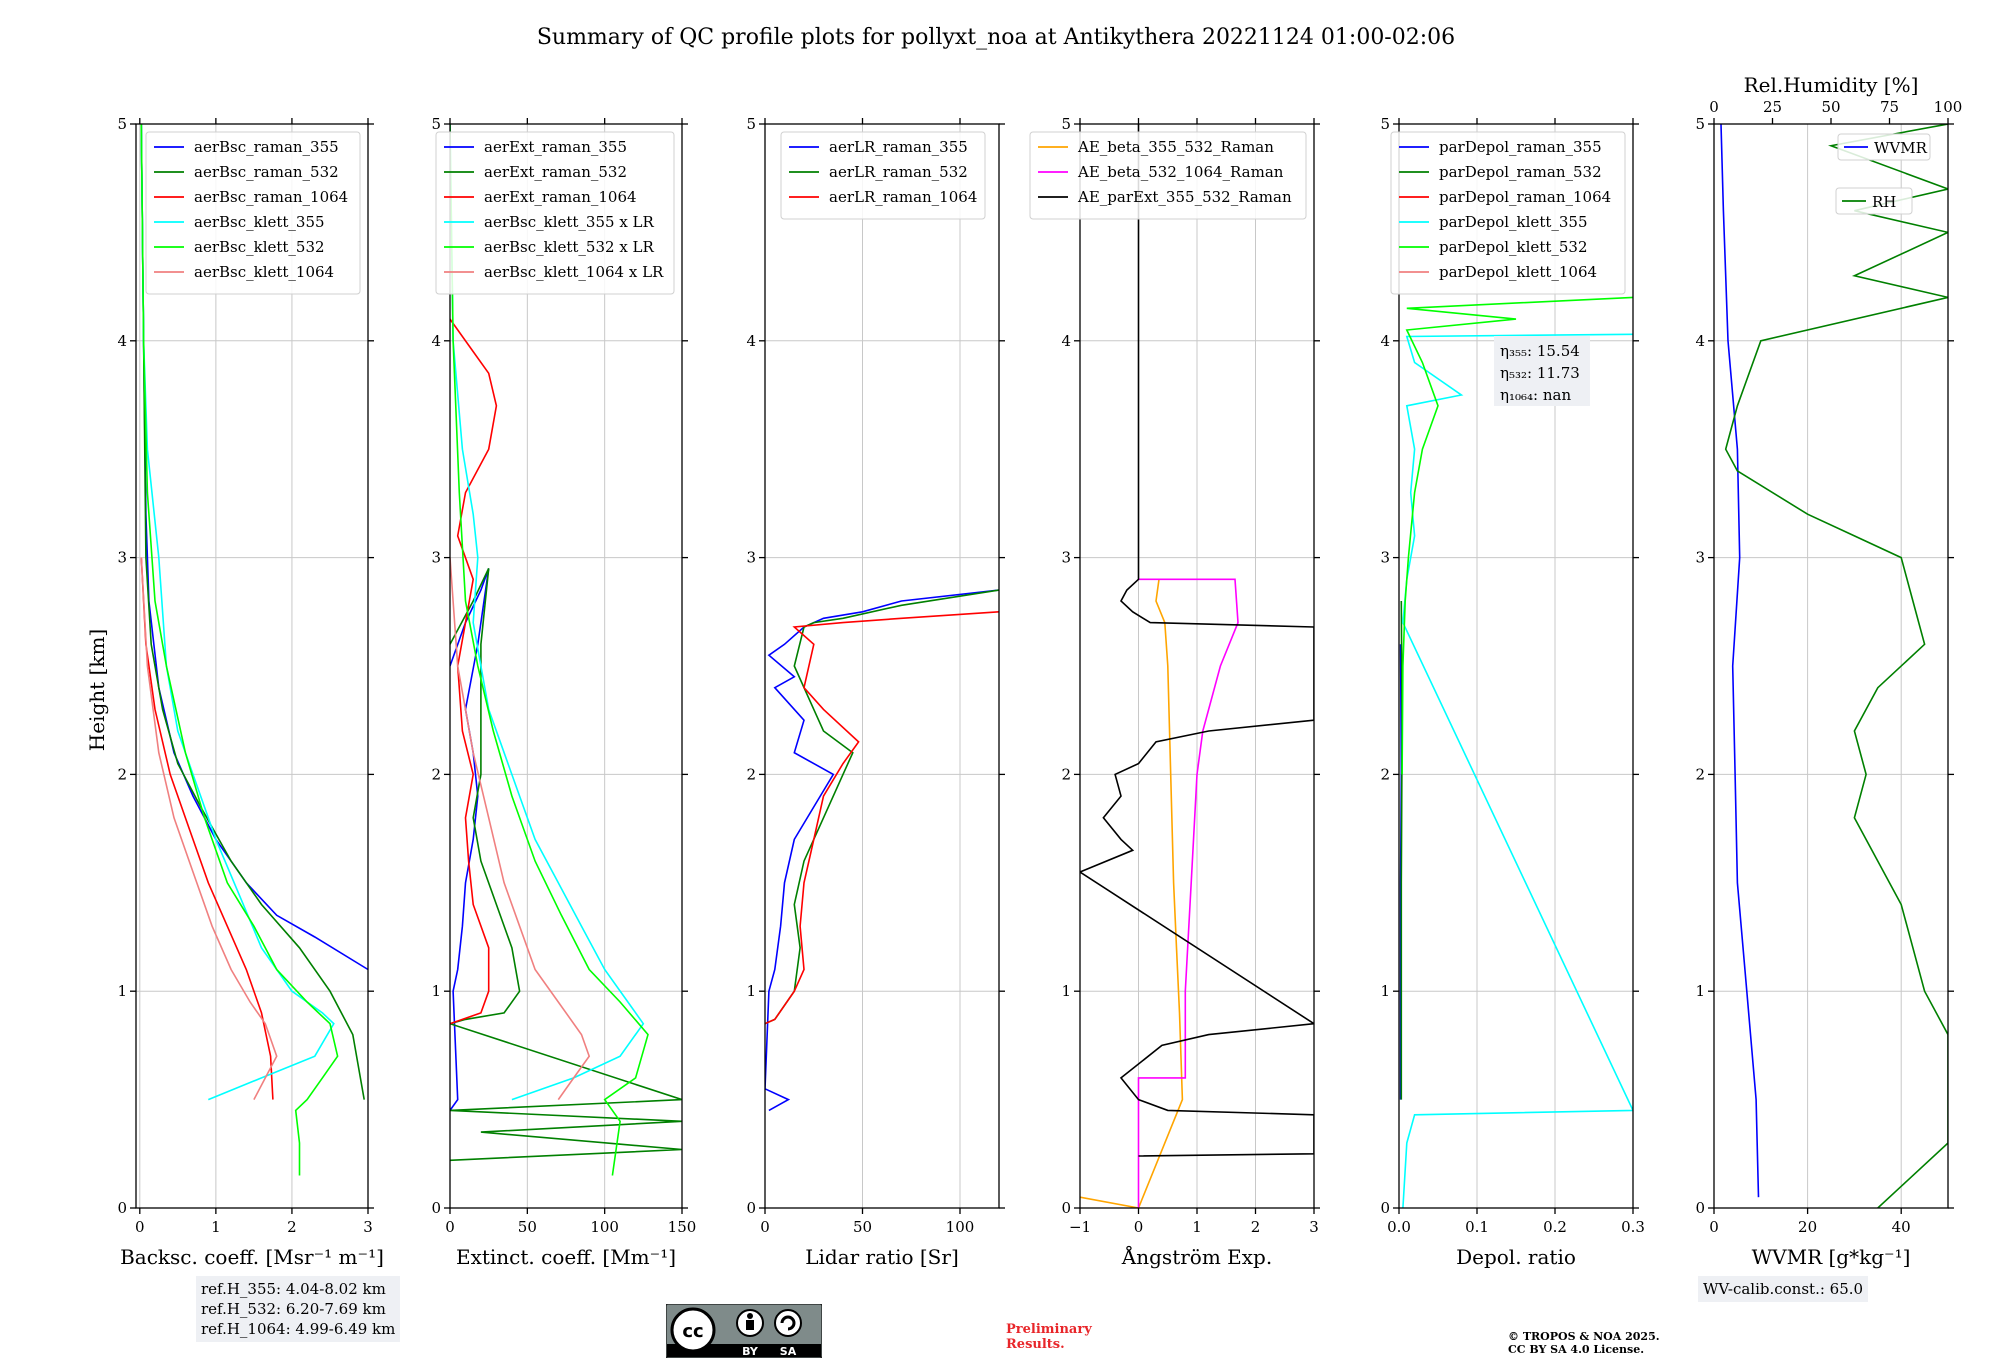 Image resolution: width=2000 pixels, height=1360 pixels. Describe the element at coordinates (216, 1227) in the screenshot. I see `x-tick-label: 1` at that location.